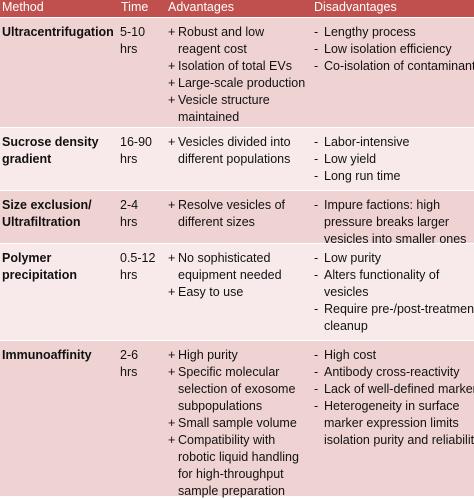 The width and height of the screenshot is (474, 500). I want to click on list-item-line: + High purity, so click(240, 355).